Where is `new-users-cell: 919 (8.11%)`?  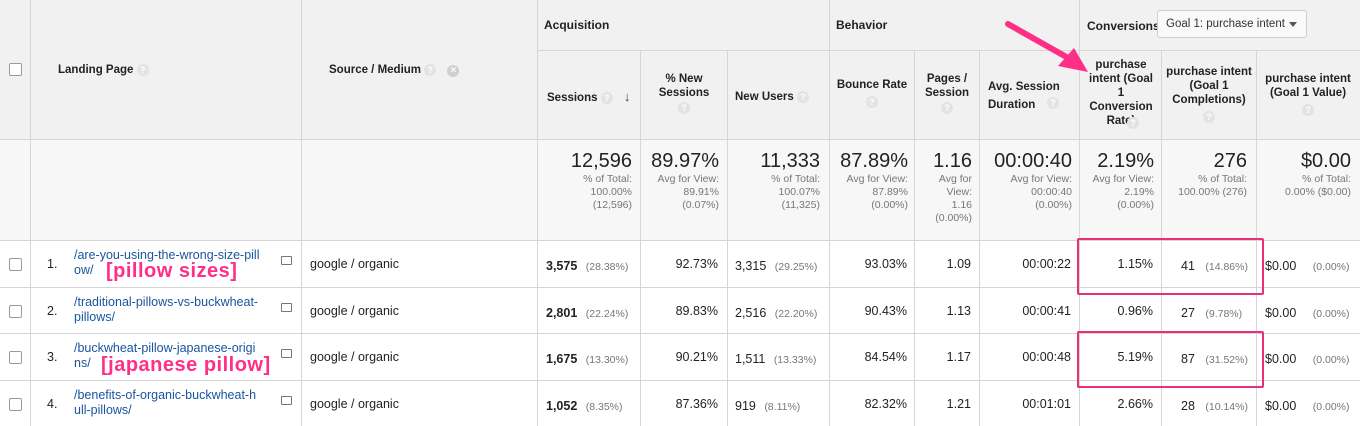 new-users-cell: 919 (8.11%) is located at coordinates (767, 406).